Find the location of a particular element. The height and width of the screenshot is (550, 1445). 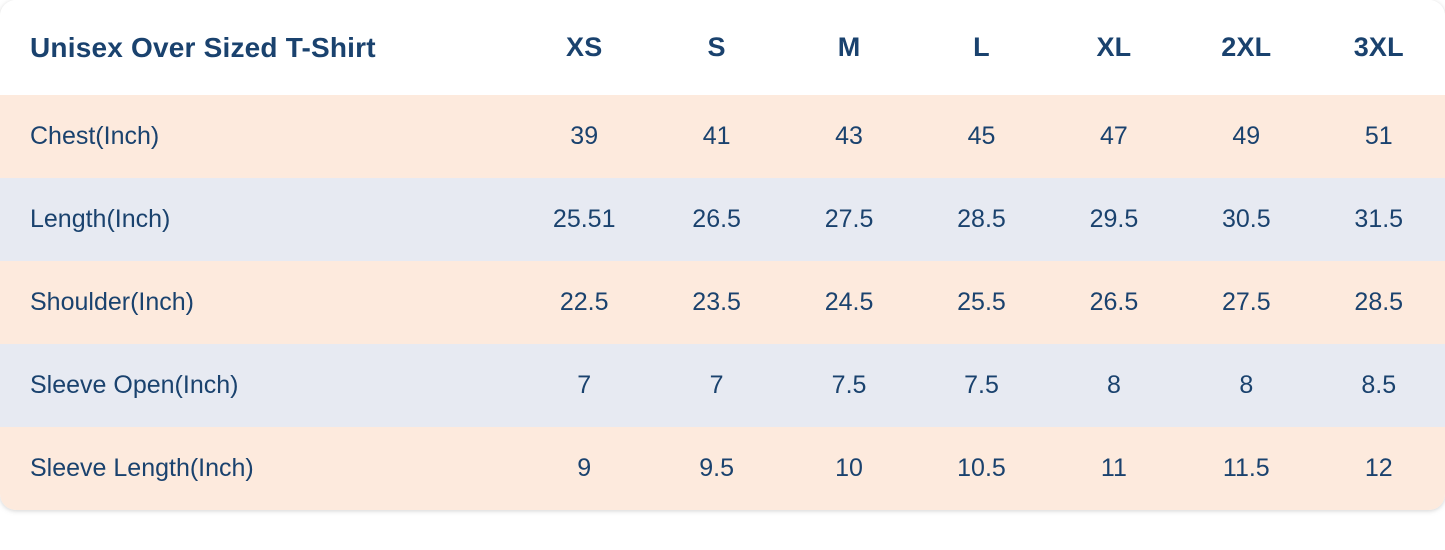

row-label: Shoulder(Inch) is located at coordinates (112, 302).